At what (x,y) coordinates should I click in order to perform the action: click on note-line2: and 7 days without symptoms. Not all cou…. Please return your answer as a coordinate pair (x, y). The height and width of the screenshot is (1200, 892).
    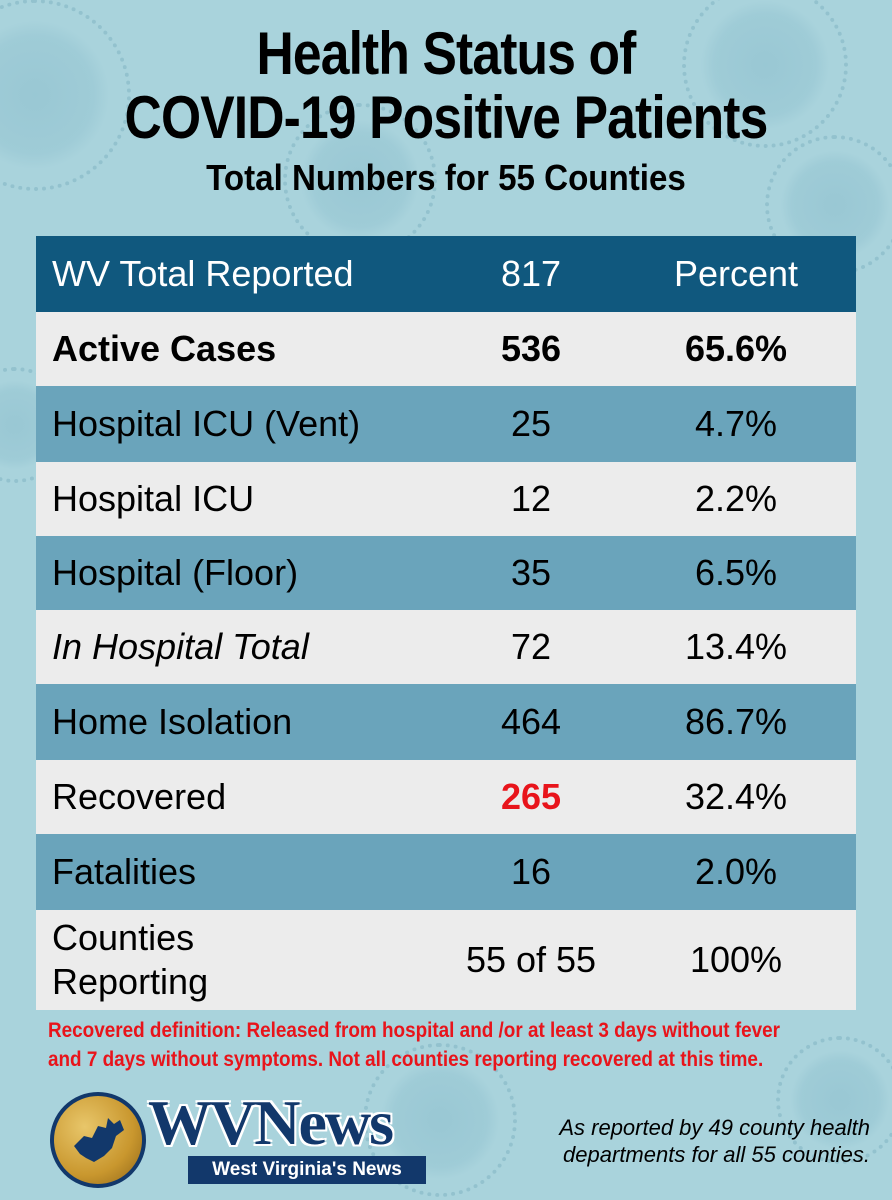
    Looking at the image, I should click on (406, 1059).